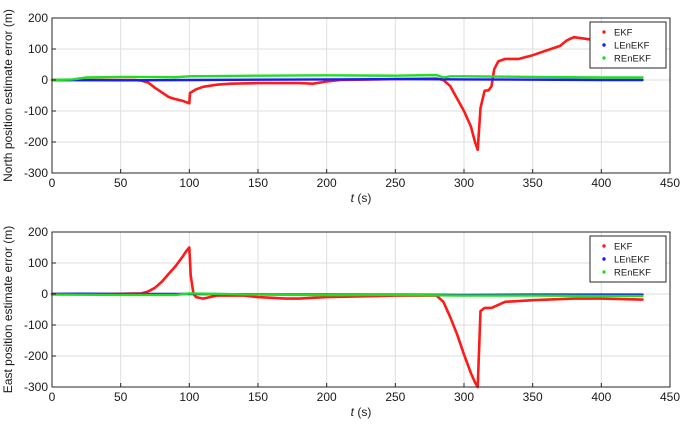 The image size is (685, 426). I want to click on series-line-lenekf, so click(347, 79).